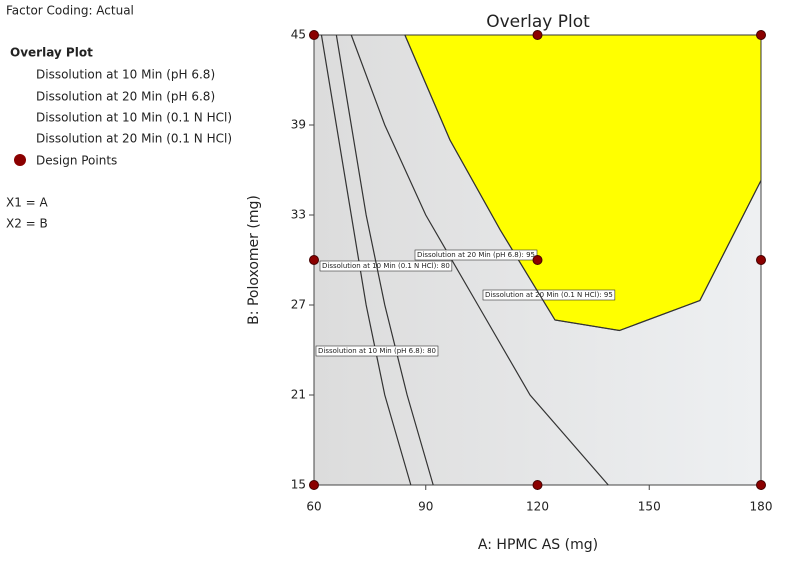 The width and height of the screenshot is (799, 563). Describe the element at coordinates (298, 215) in the screenshot. I see `y-tick-label: 33` at that location.